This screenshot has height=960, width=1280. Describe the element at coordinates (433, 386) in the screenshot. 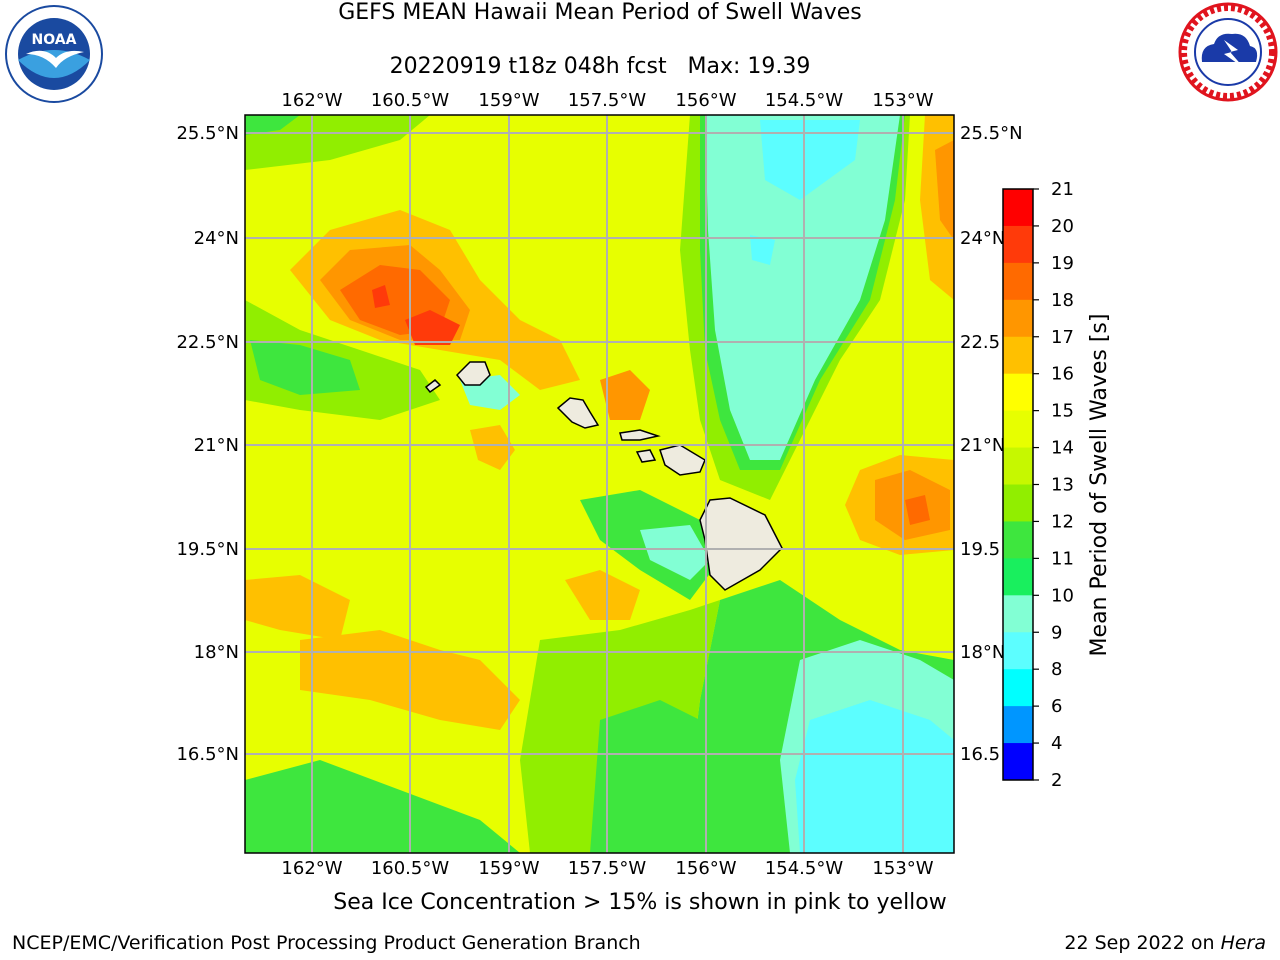

I see `island-niihau` at that location.